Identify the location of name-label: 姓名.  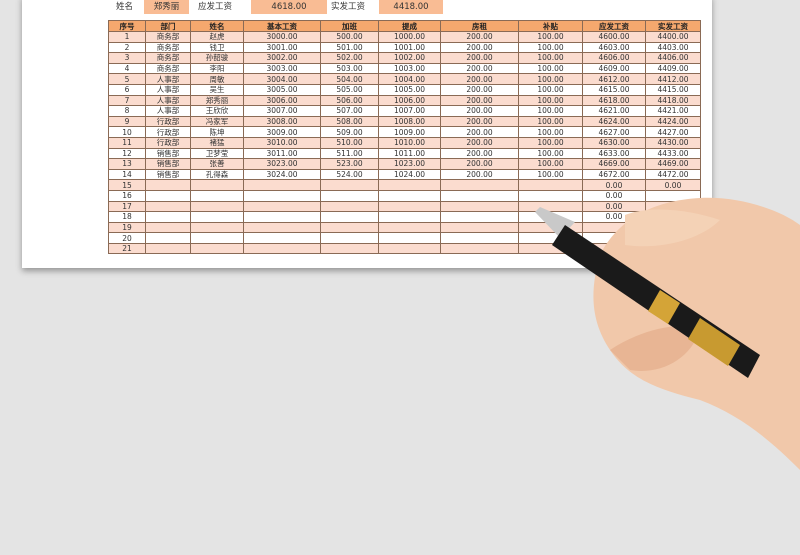
(125, 7).